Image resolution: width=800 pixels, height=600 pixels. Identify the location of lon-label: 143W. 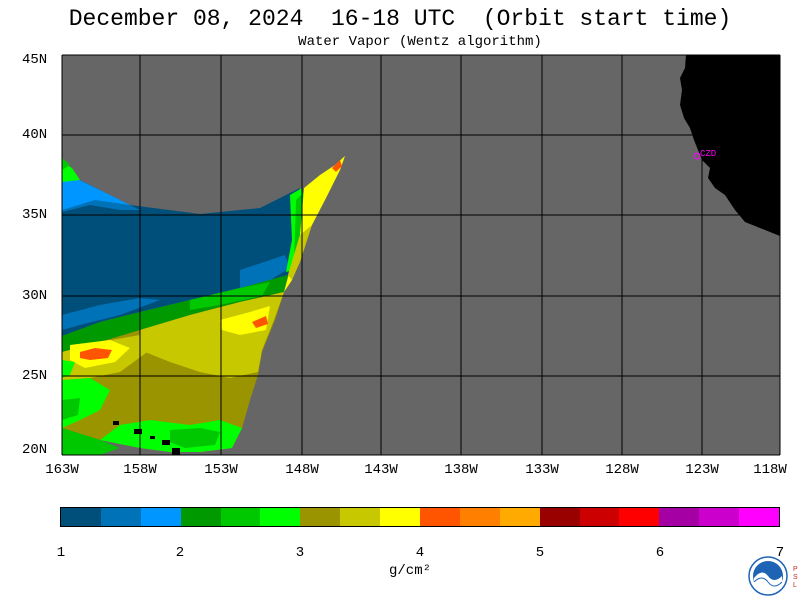
(381, 470).